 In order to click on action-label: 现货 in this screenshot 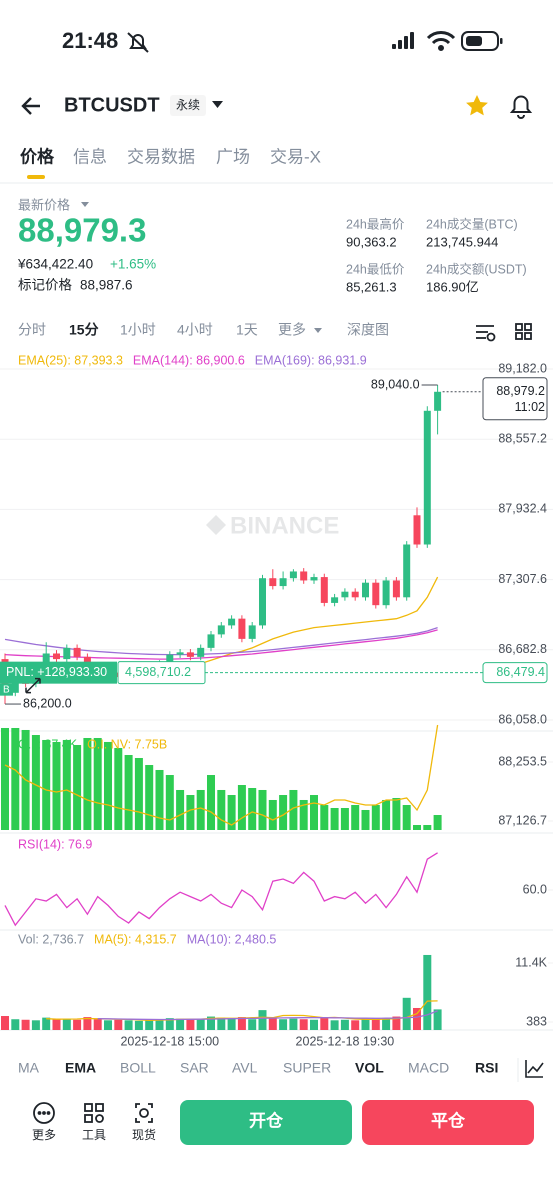, I will do `click(144, 1134)`.